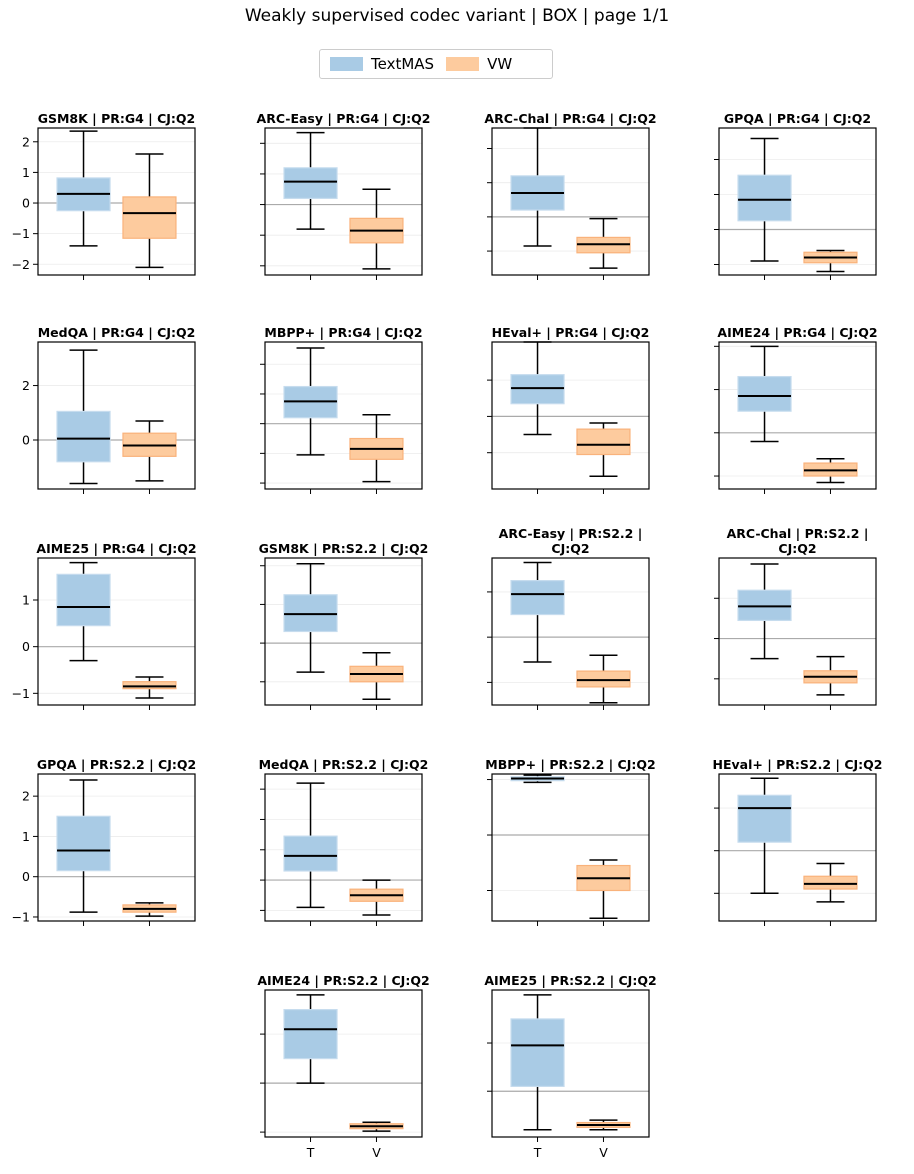 This screenshot has width=914, height=1174. I want to click on subplot-3: ARC-Chal | PR:G4 | CJ:Q2, so click(570, 195).